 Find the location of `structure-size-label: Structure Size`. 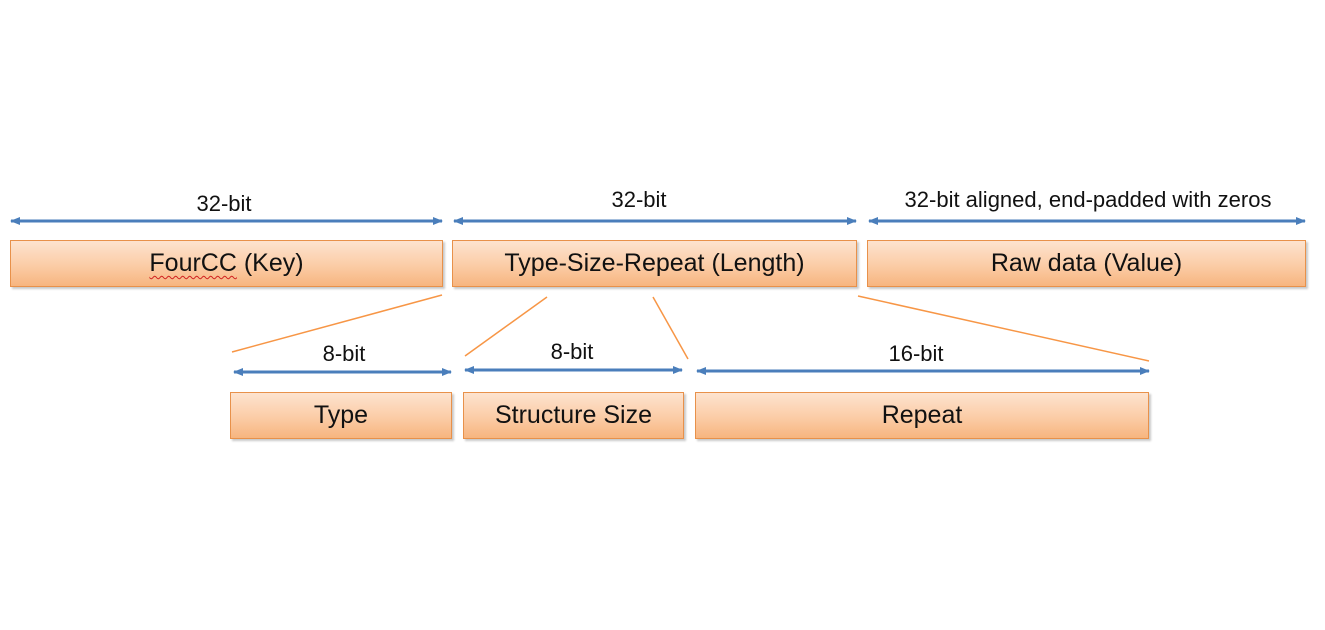

structure-size-label: Structure Size is located at coordinates (573, 415).